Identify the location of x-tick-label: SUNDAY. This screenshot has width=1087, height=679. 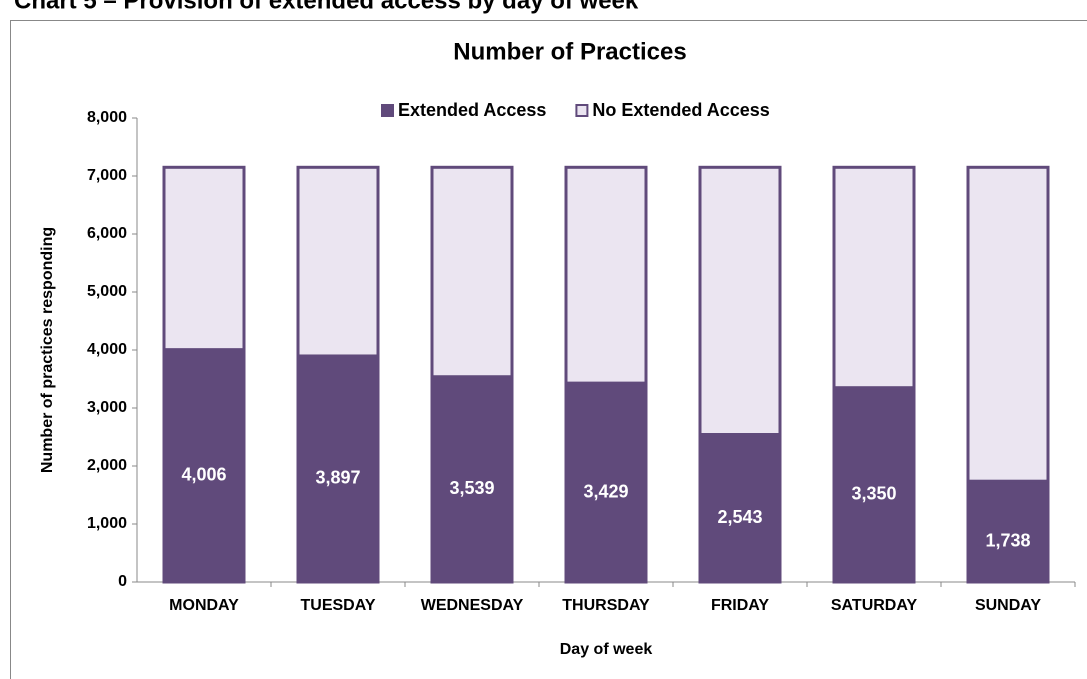
(1008, 605).